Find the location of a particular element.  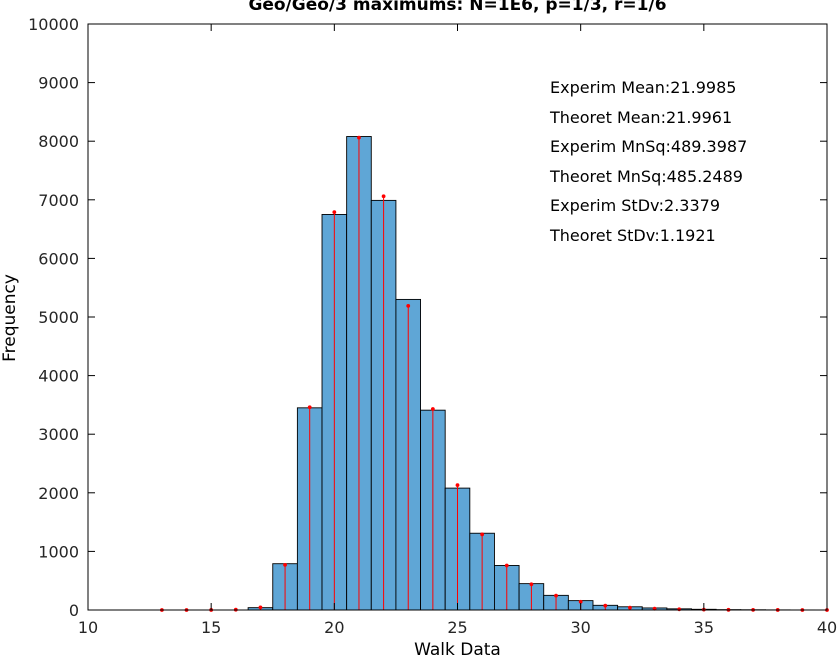

theoret-stdv-text: Theoret StDv:1.1921 is located at coordinates (633, 235).